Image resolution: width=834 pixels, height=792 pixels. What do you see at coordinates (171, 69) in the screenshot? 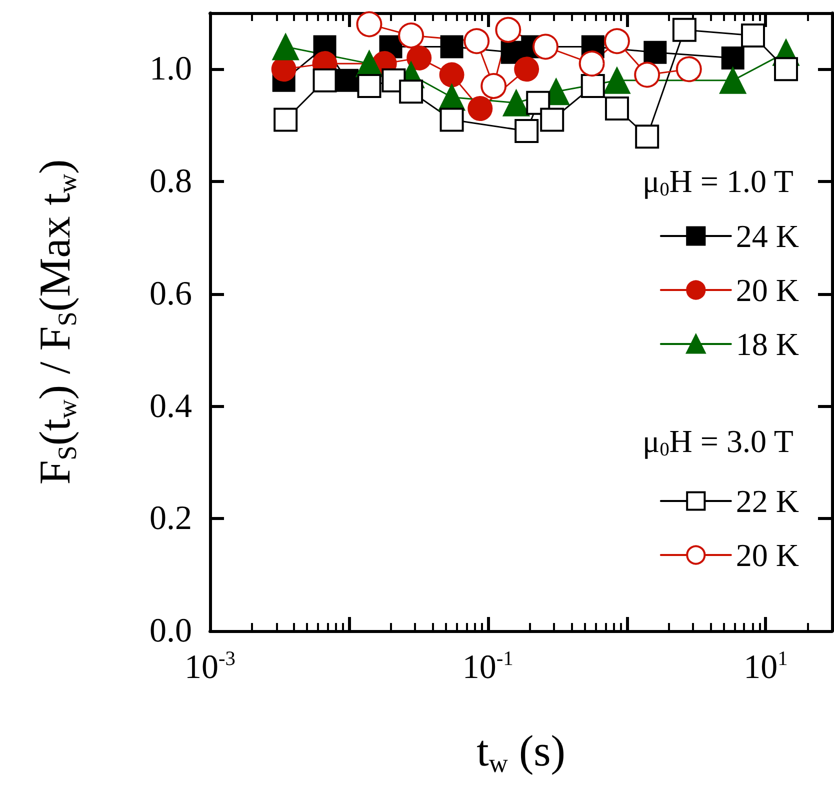
I see `y-tick-label: 1.0` at bounding box center [171, 69].